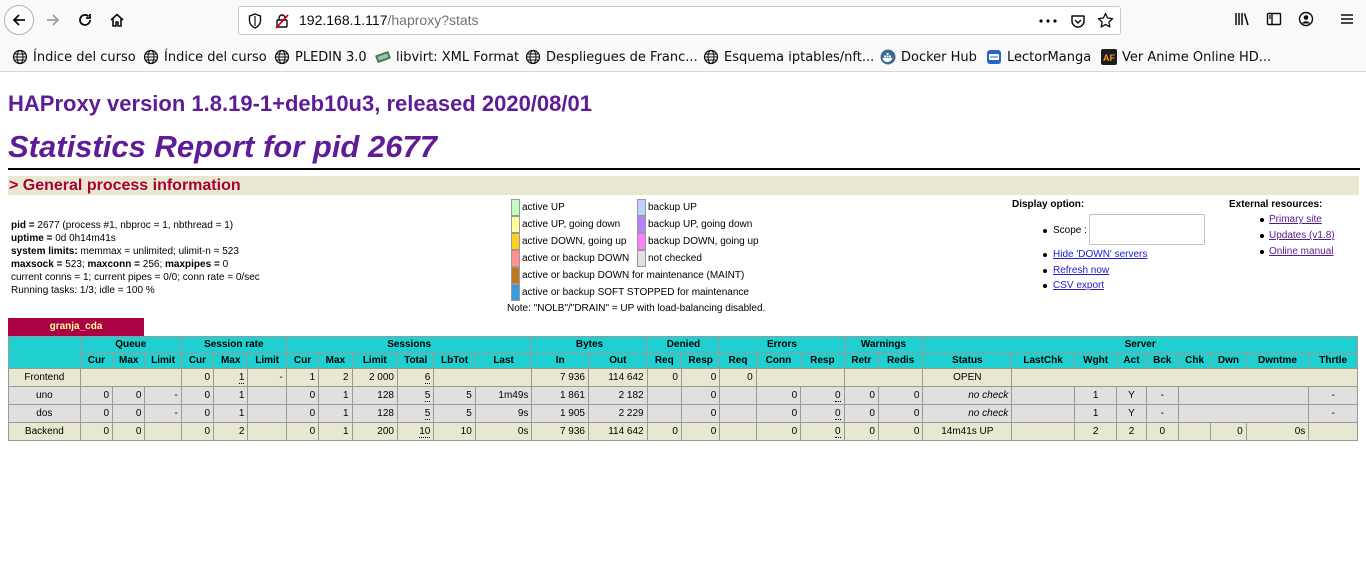  Describe the element at coordinates (282, 21) in the screenshot. I see `insecure-lock-icon` at that location.